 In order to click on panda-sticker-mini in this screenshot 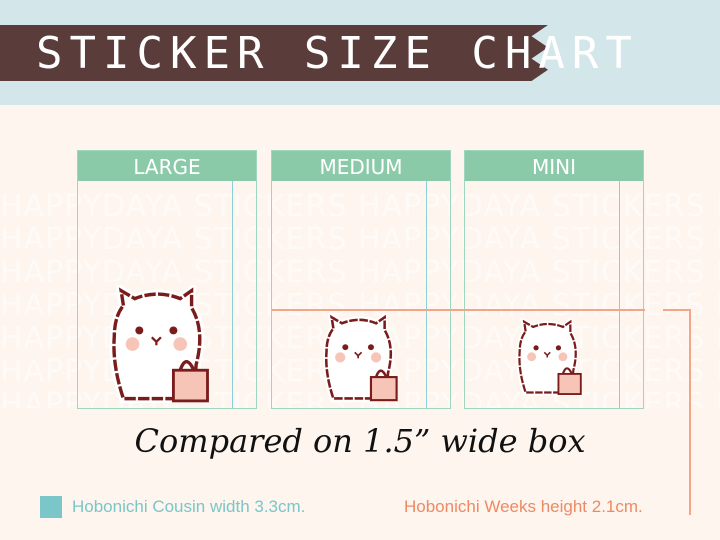, I will do `click(548, 359)`.